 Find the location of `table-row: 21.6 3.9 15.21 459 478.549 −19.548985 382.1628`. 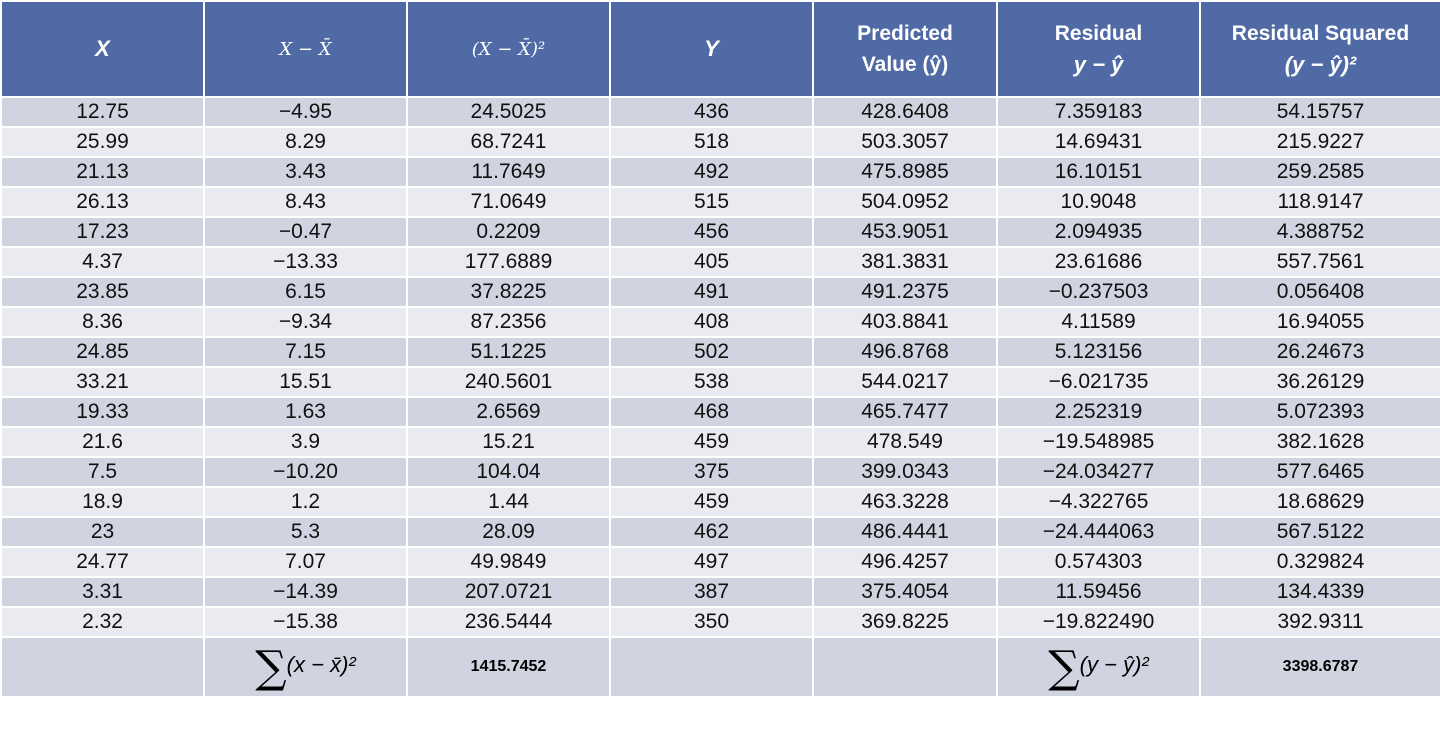

table-row: 21.6 3.9 15.21 459 478.549 −19.548985 382.1628 is located at coordinates (720, 442).